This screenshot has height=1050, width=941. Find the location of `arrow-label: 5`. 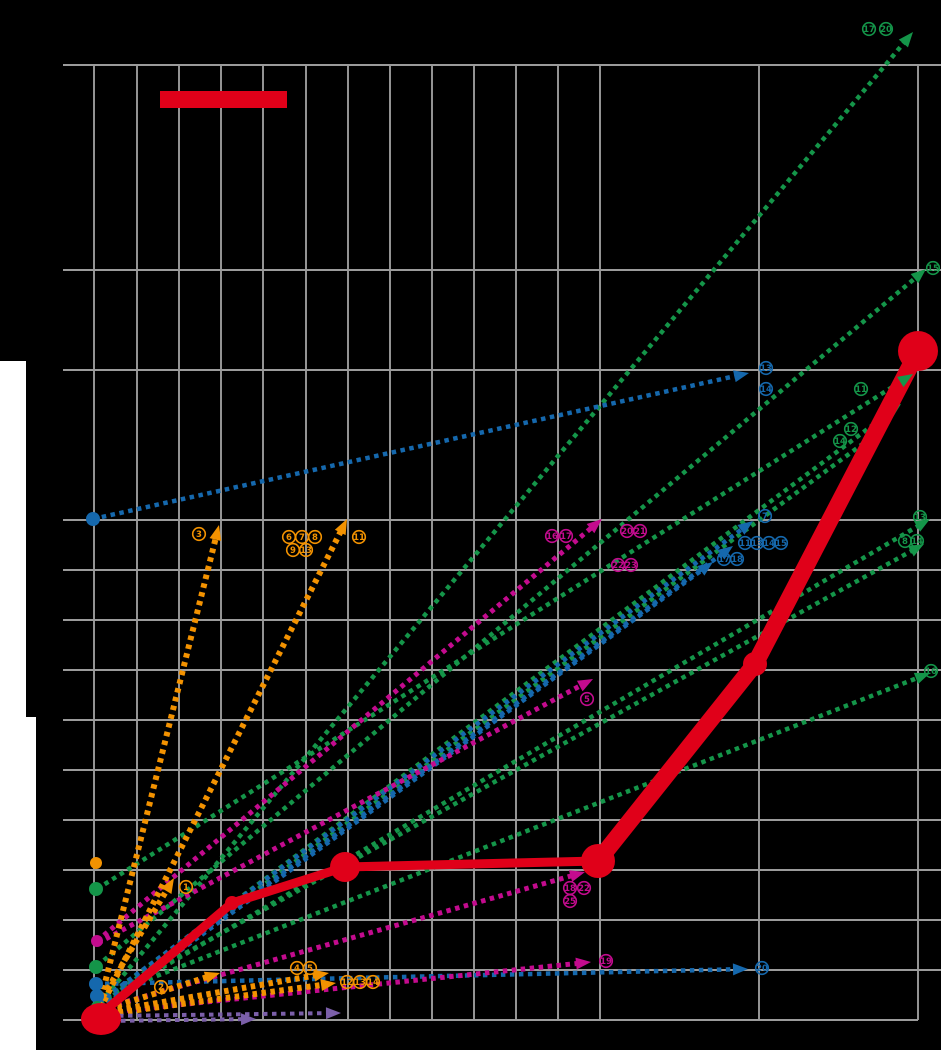

arrow-label: 5 is located at coordinates (310, 968).